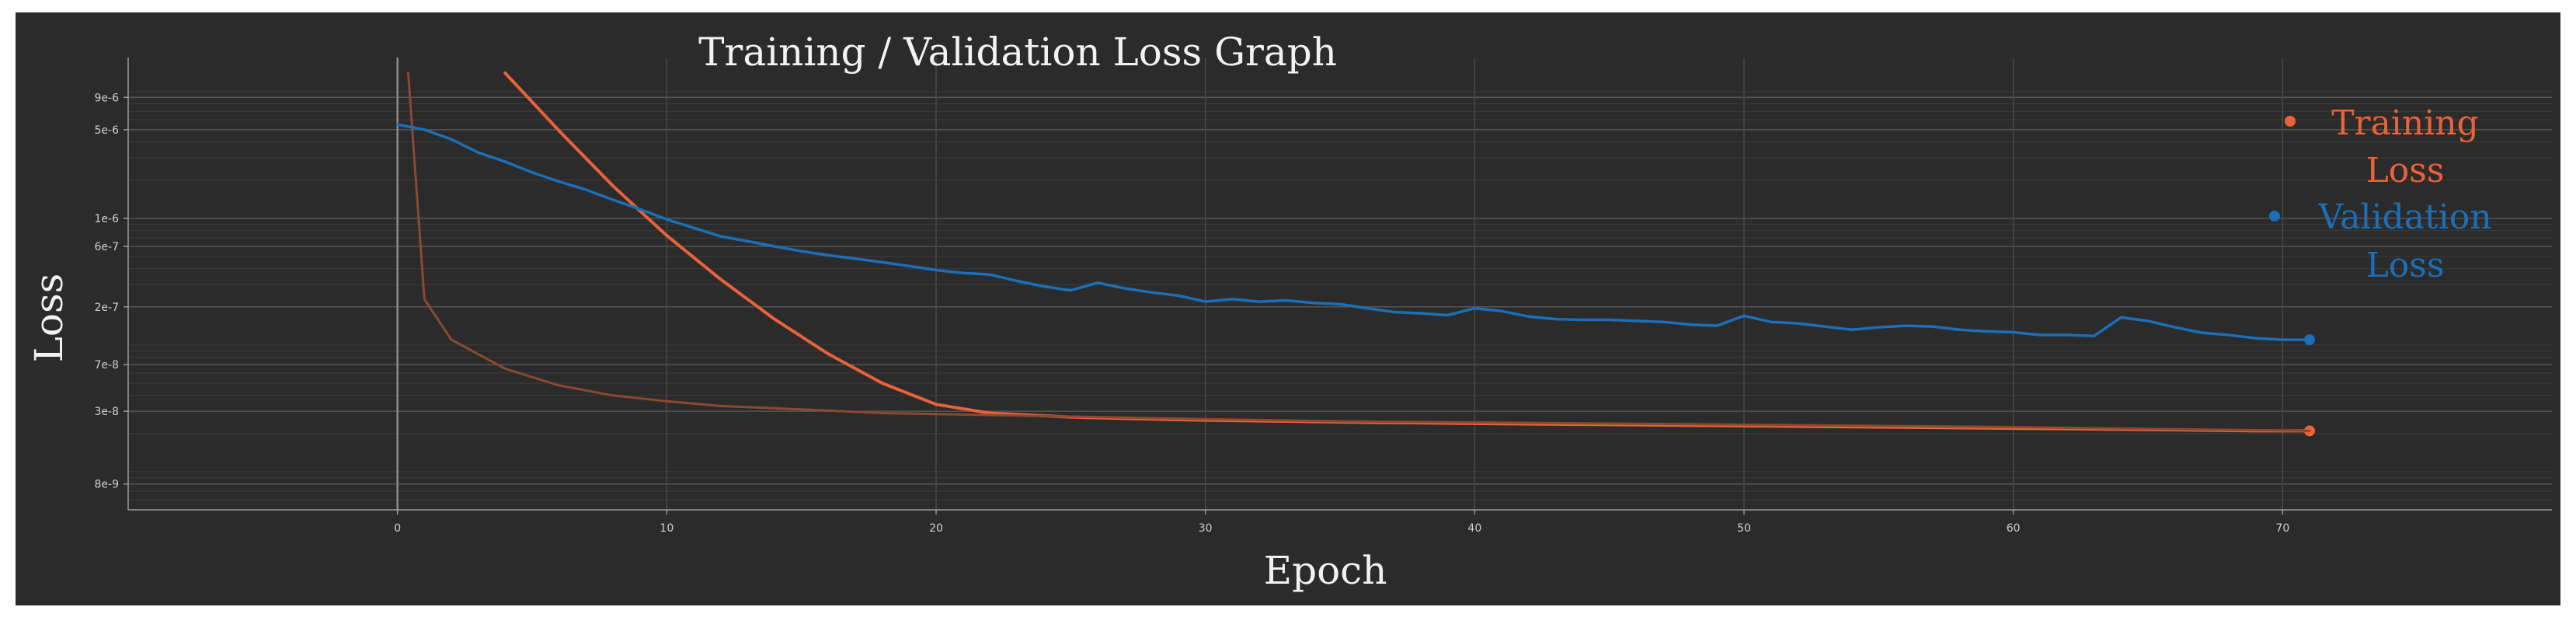 This screenshot has width=2576, height=621. What do you see at coordinates (667, 528) in the screenshot?
I see `x-tick-label: 10` at bounding box center [667, 528].